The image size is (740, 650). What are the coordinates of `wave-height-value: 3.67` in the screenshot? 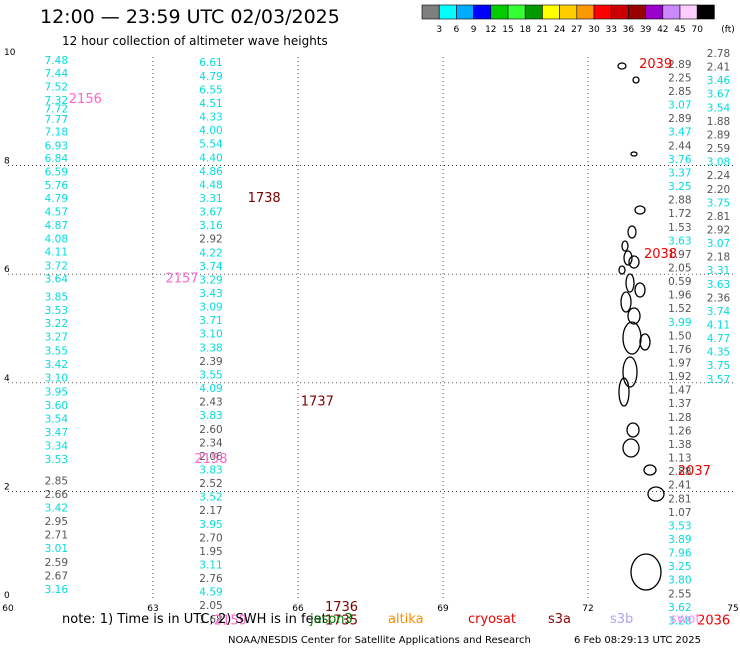 It's located at (210, 213).